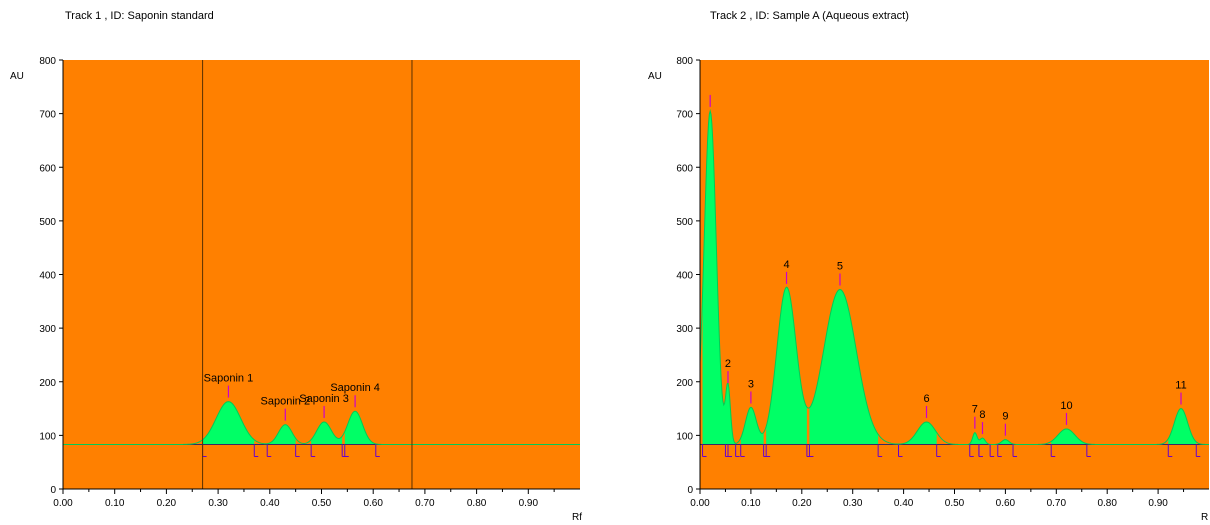  I want to click on peak-label: Saponin 4, so click(355, 388).